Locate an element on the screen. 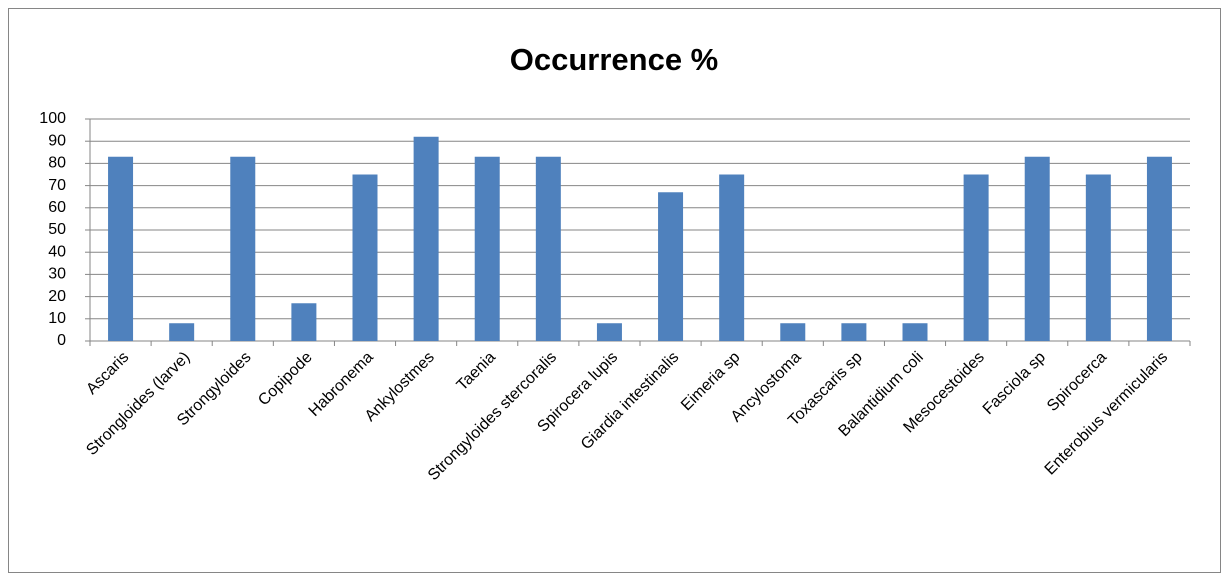 This screenshot has width=1229, height=581. y-tick-label: 60 is located at coordinates (57, 207).